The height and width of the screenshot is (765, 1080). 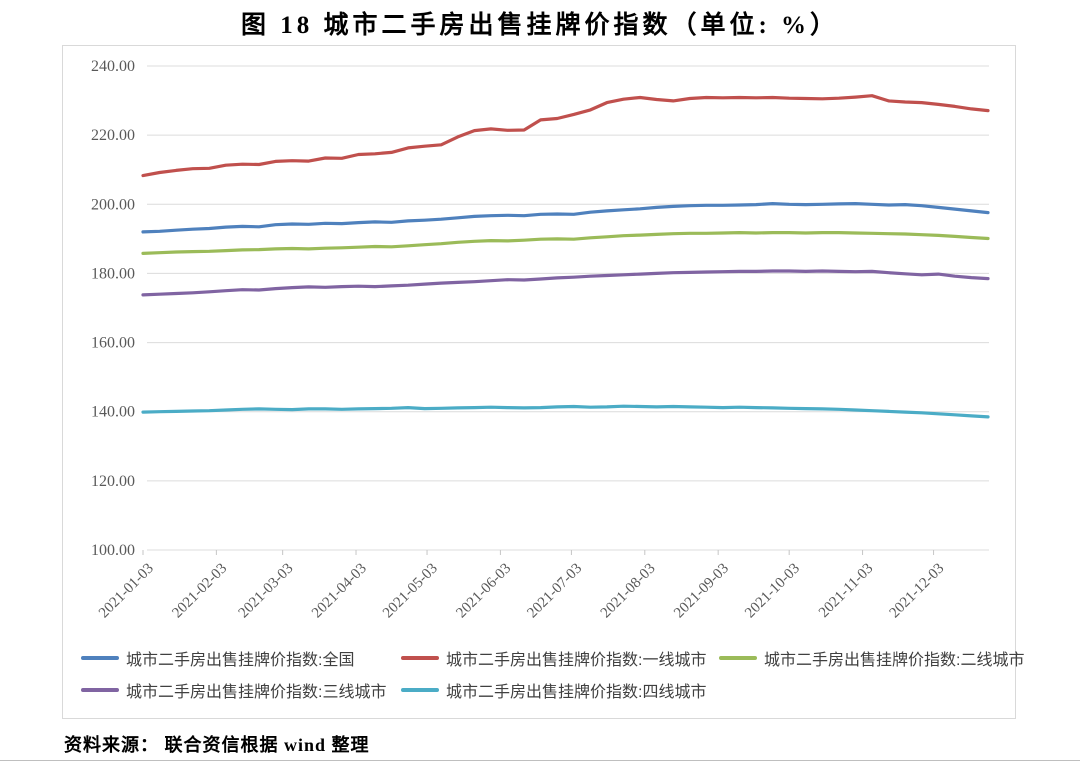 What do you see at coordinates (199, 591) in the screenshot?
I see `x-axis-tick-label: 2021-02-03` at bounding box center [199, 591].